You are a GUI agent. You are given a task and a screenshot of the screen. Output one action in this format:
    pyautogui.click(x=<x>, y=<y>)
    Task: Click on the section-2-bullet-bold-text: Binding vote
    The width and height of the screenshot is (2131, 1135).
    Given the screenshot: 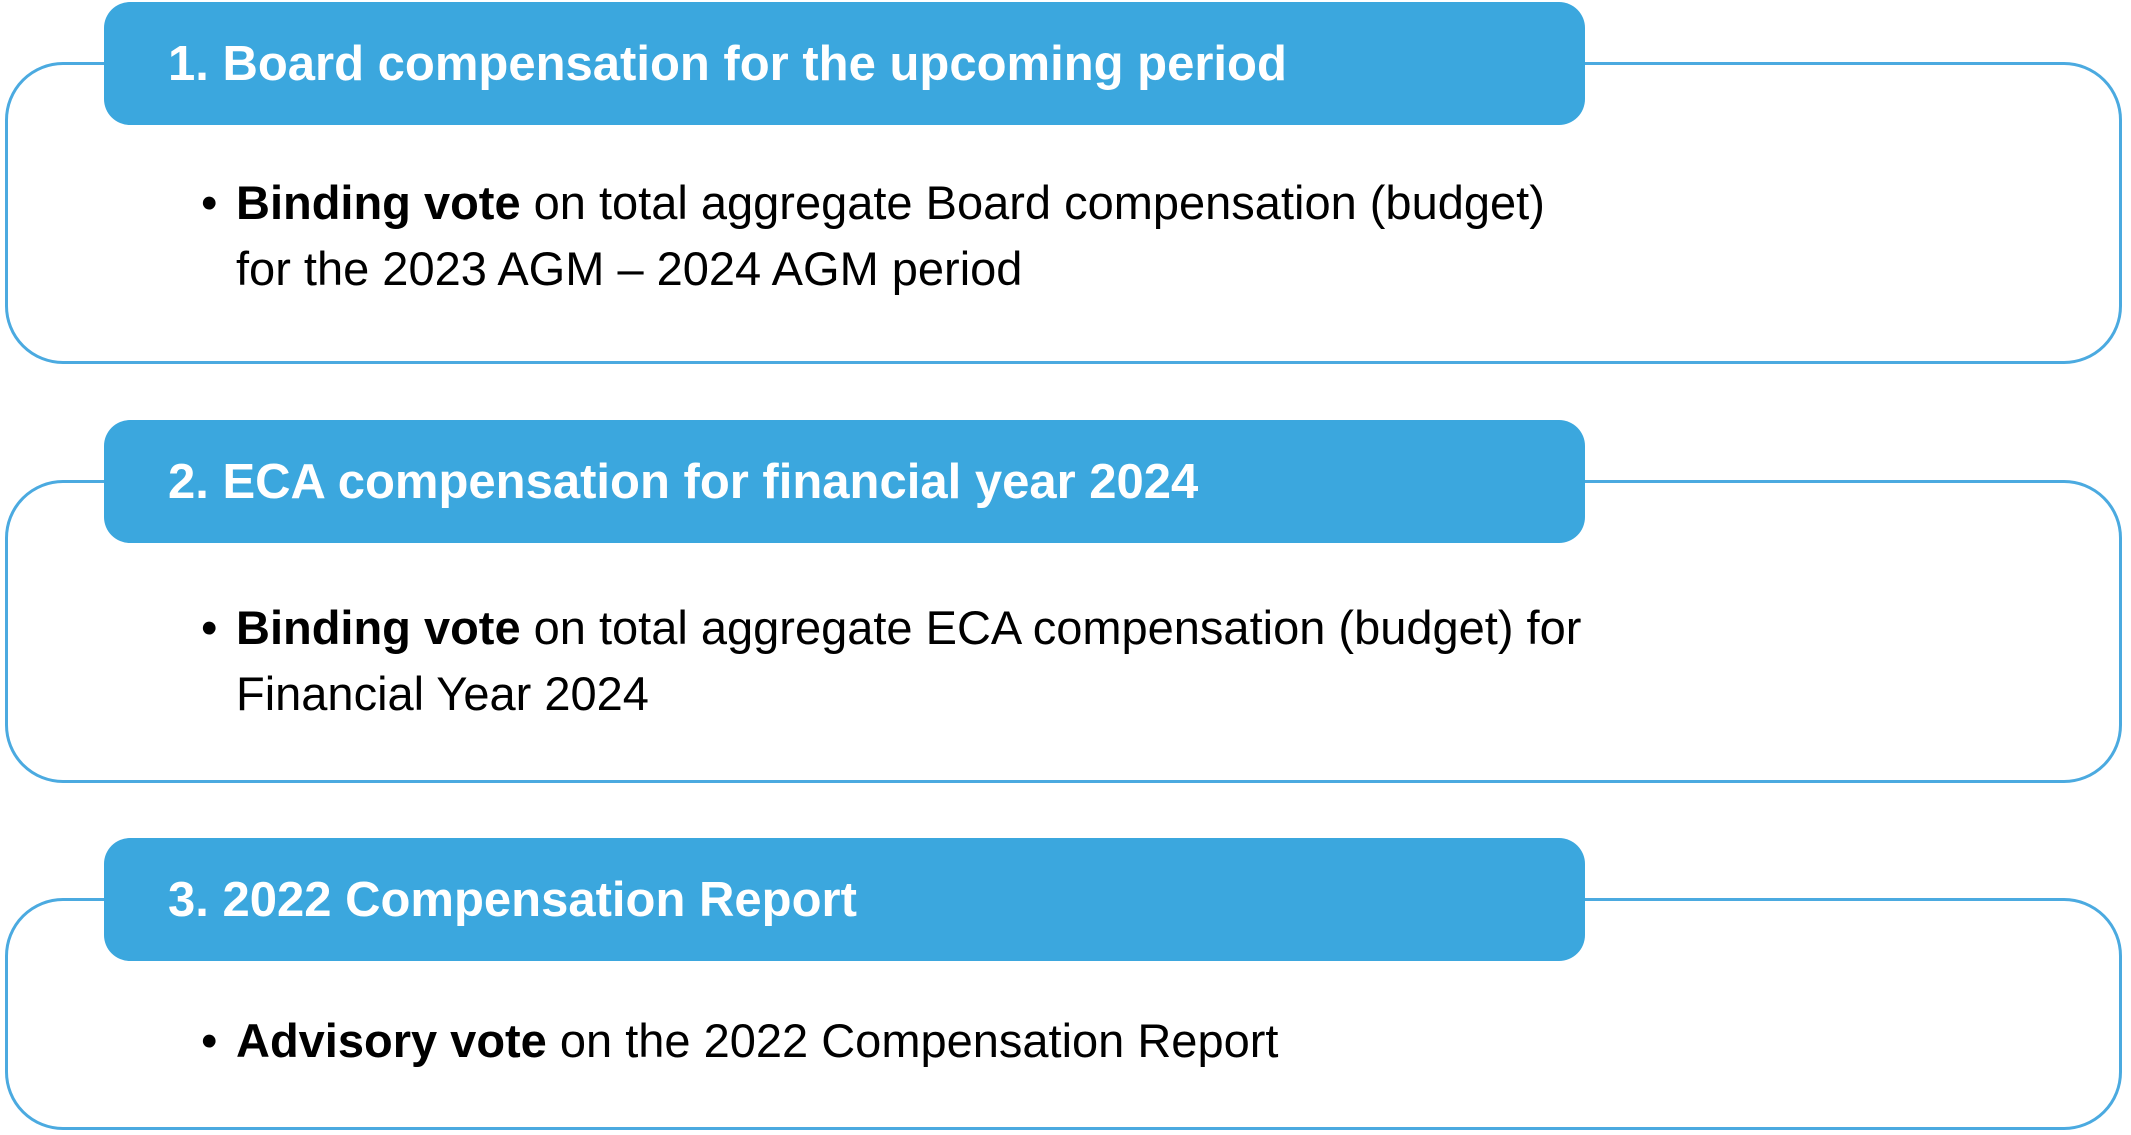 What is the action you would take?
    pyautogui.click(x=378, y=627)
    